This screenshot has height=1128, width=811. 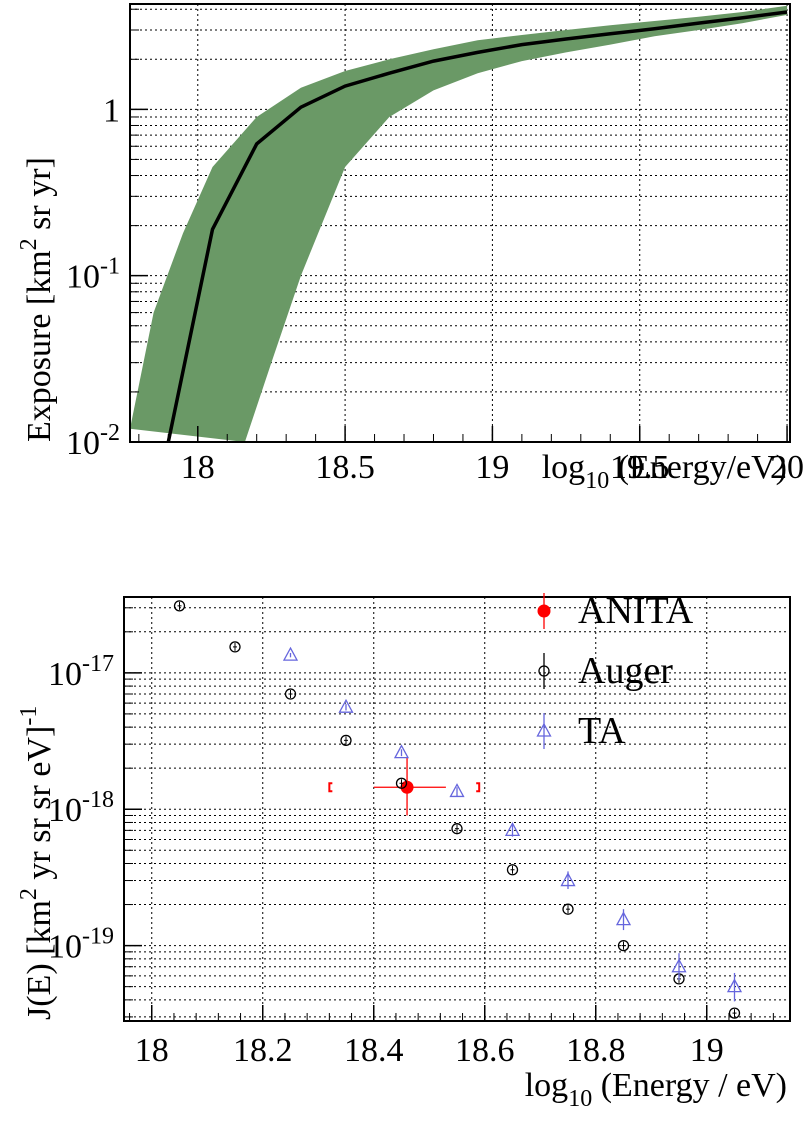 What do you see at coordinates (81, 945) in the screenshot?
I see `y-tick-label: 10⁻¹⁹` at bounding box center [81, 945].